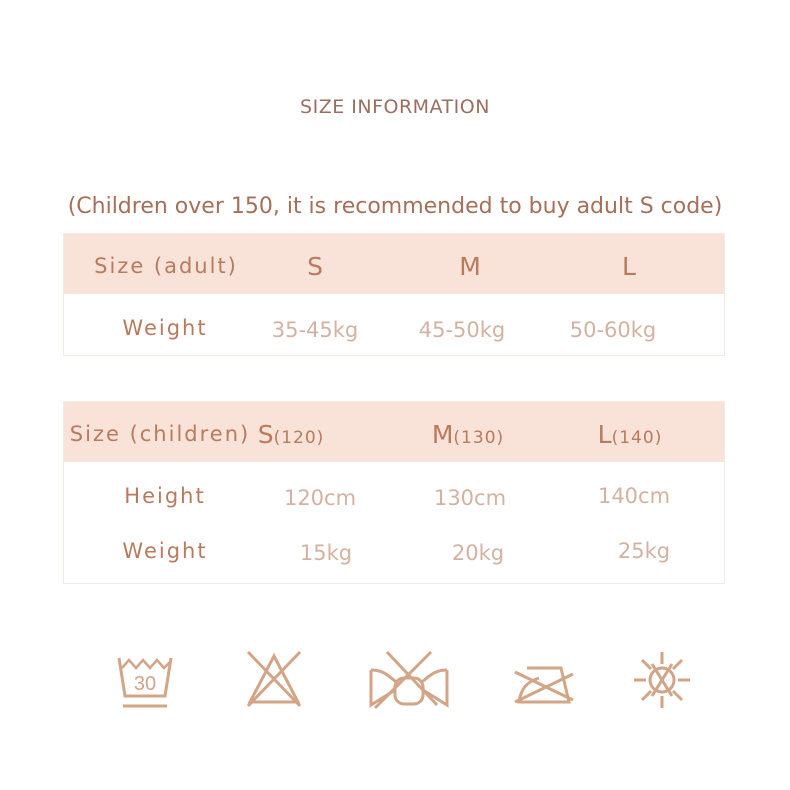 This screenshot has height=790, width=790. Describe the element at coordinates (629, 266) in the screenshot. I see `size-l: L` at that location.